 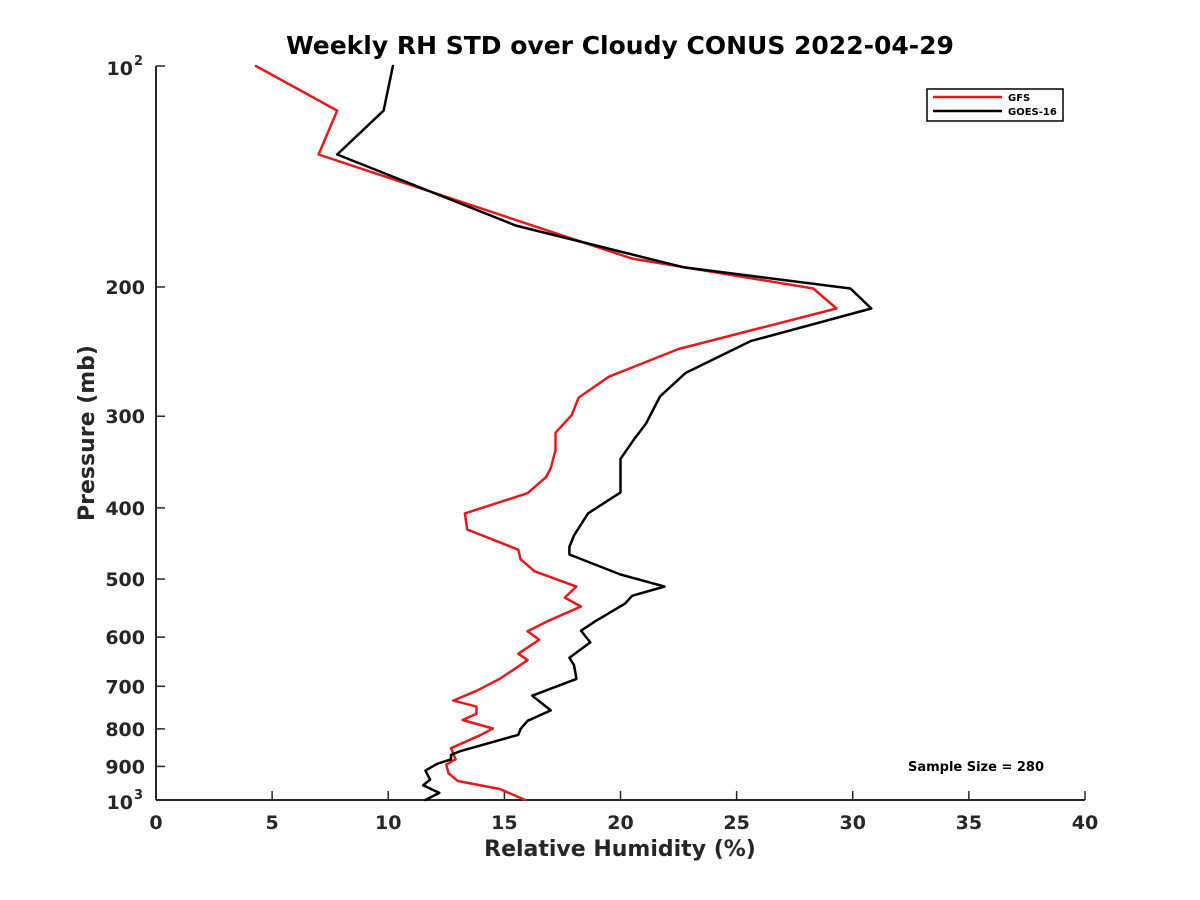 I want to click on legend-label-goes16: GOES-16, so click(x=1032, y=112).